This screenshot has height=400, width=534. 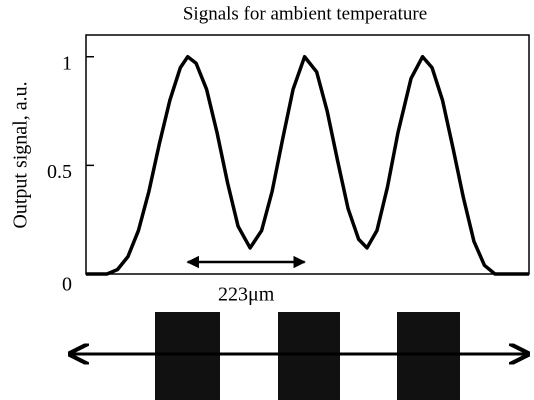 I want to click on y-tick-label: 0, so click(x=67, y=285).